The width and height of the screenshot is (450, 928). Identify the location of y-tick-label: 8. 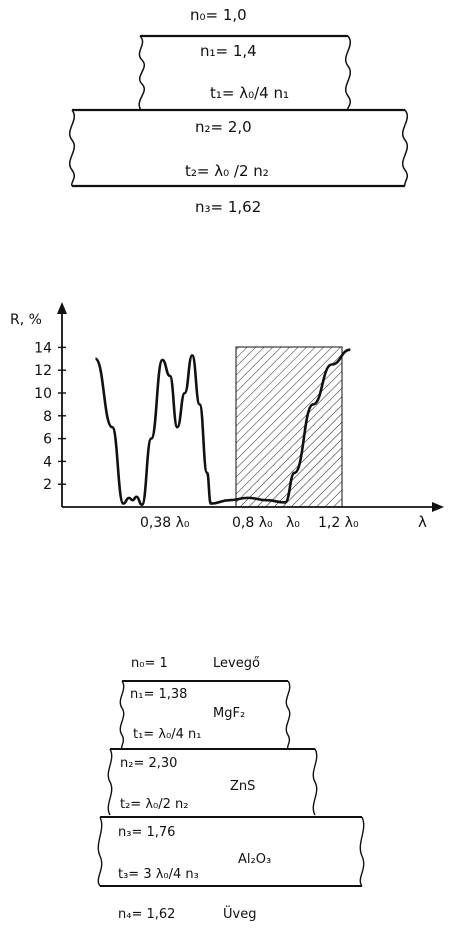
(47, 417).